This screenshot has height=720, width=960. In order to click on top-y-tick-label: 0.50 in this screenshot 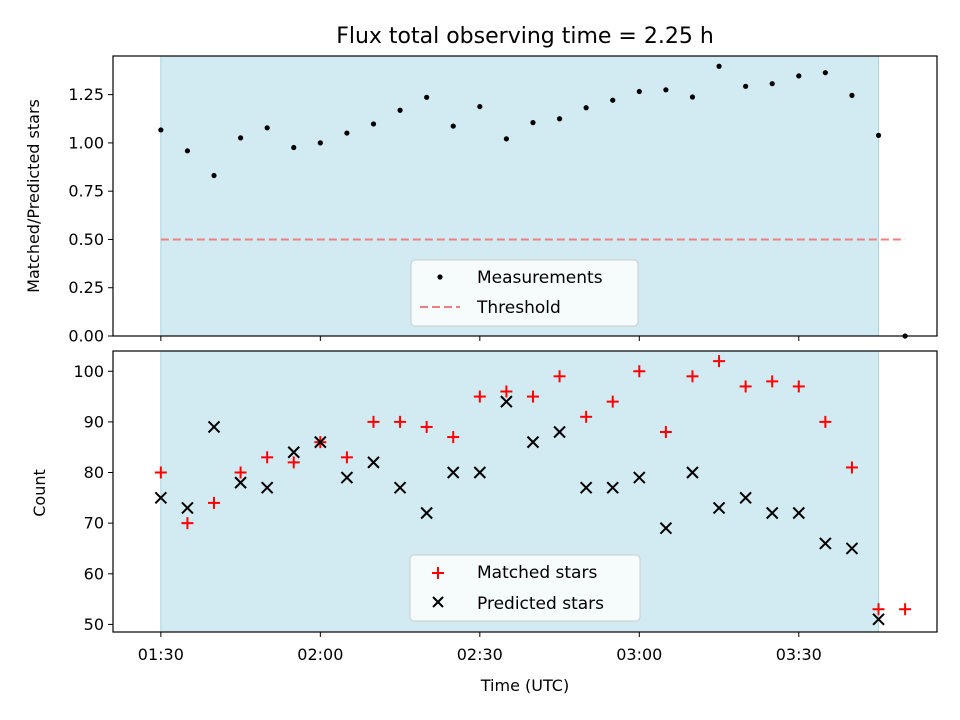, I will do `click(86, 239)`.